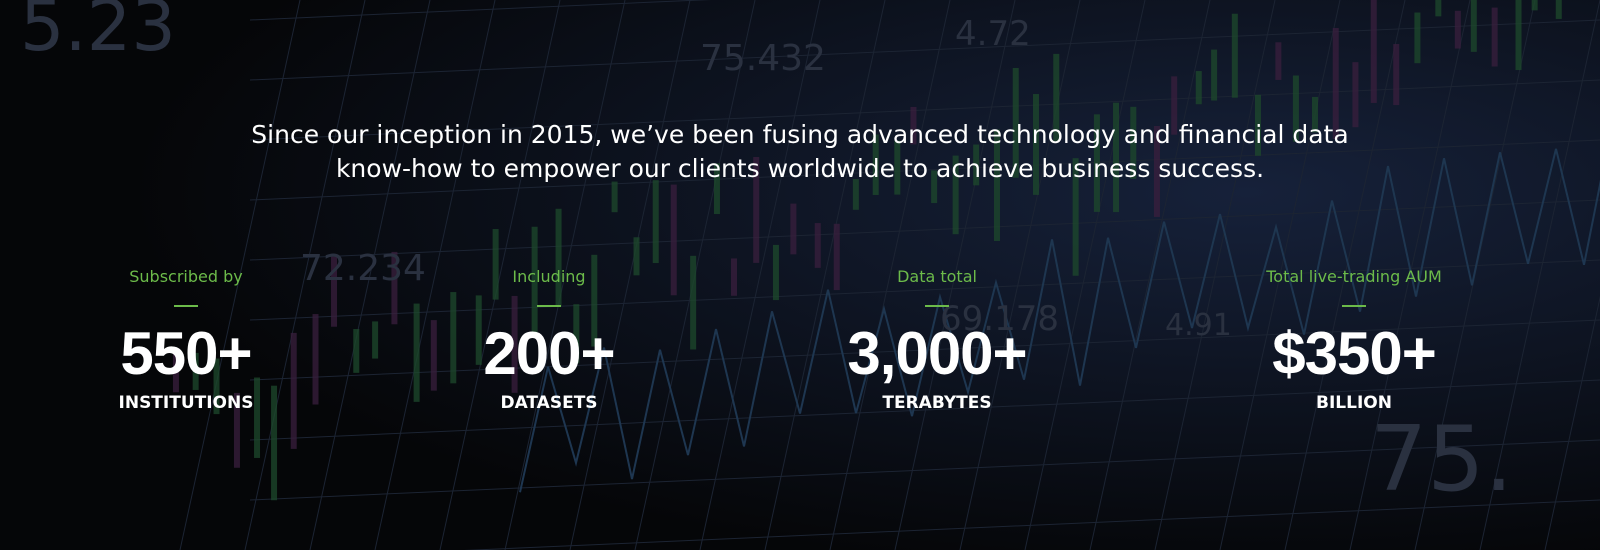 The image size is (1600, 550). I want to click on stat-label: Total live-trading AUM, so click(1354, 276).